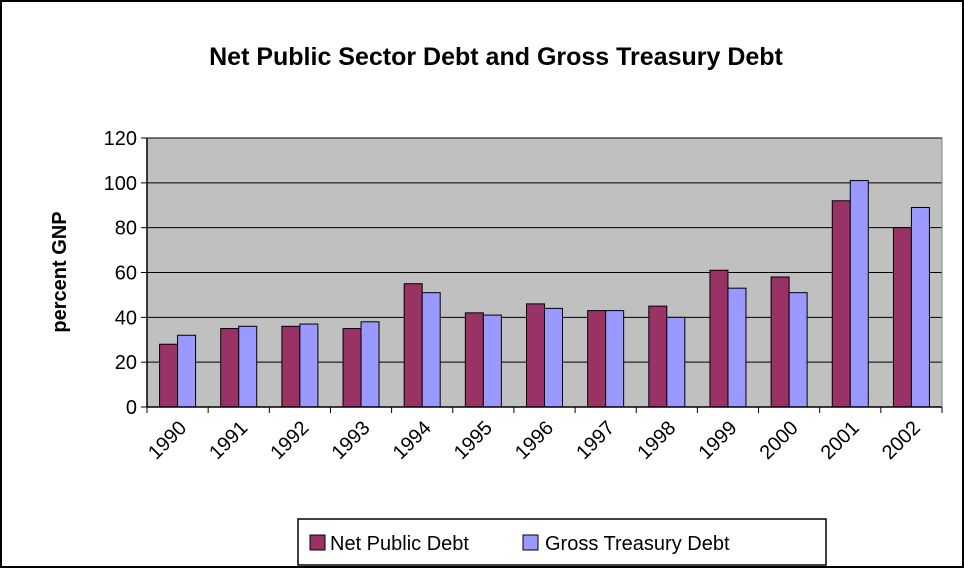 Image resolution: width=964 pixels, height=568 pixels. Describe the element at coordinates (535, 355) in the screenshot. I see `bar-net-public-debt-1996` at that location.